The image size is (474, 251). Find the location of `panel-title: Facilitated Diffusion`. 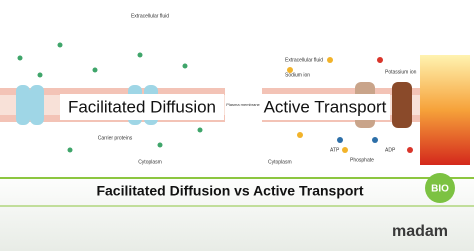

panel-title: Facilitated Diffusion is located at coordinates (142, 106).